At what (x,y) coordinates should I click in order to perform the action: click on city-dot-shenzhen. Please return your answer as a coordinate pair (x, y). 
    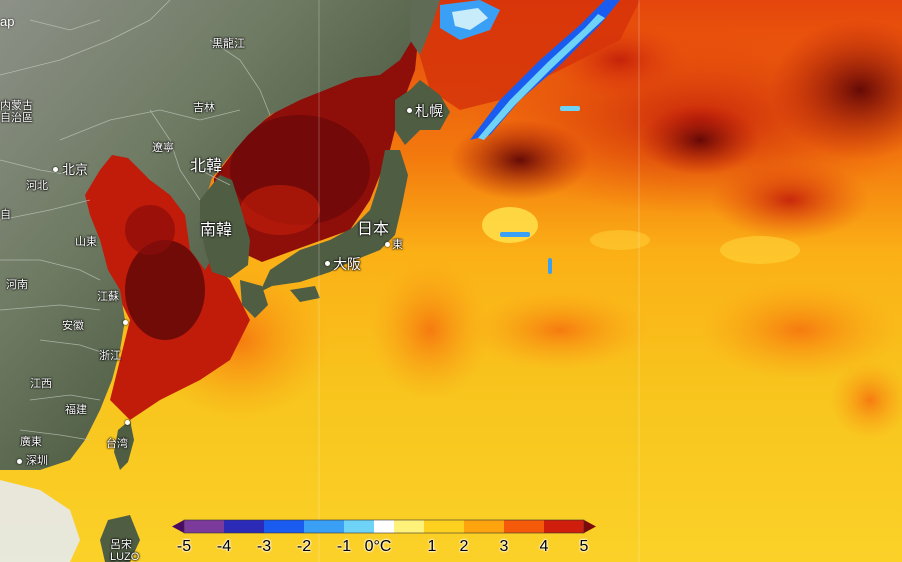
    Looking at the image, I should click on (19, 461).